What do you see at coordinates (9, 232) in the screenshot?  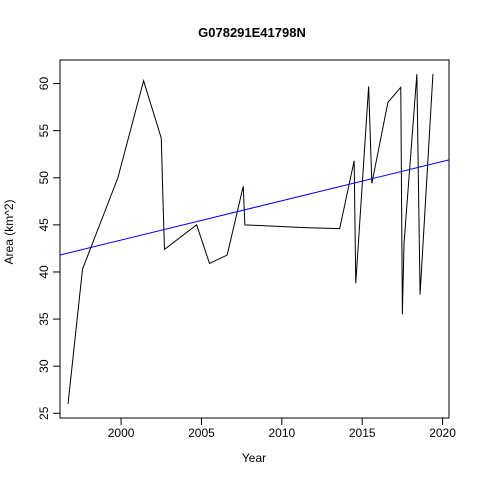 I see `y-axis-label: Area (km^2)` at bounding box center [9, 232].